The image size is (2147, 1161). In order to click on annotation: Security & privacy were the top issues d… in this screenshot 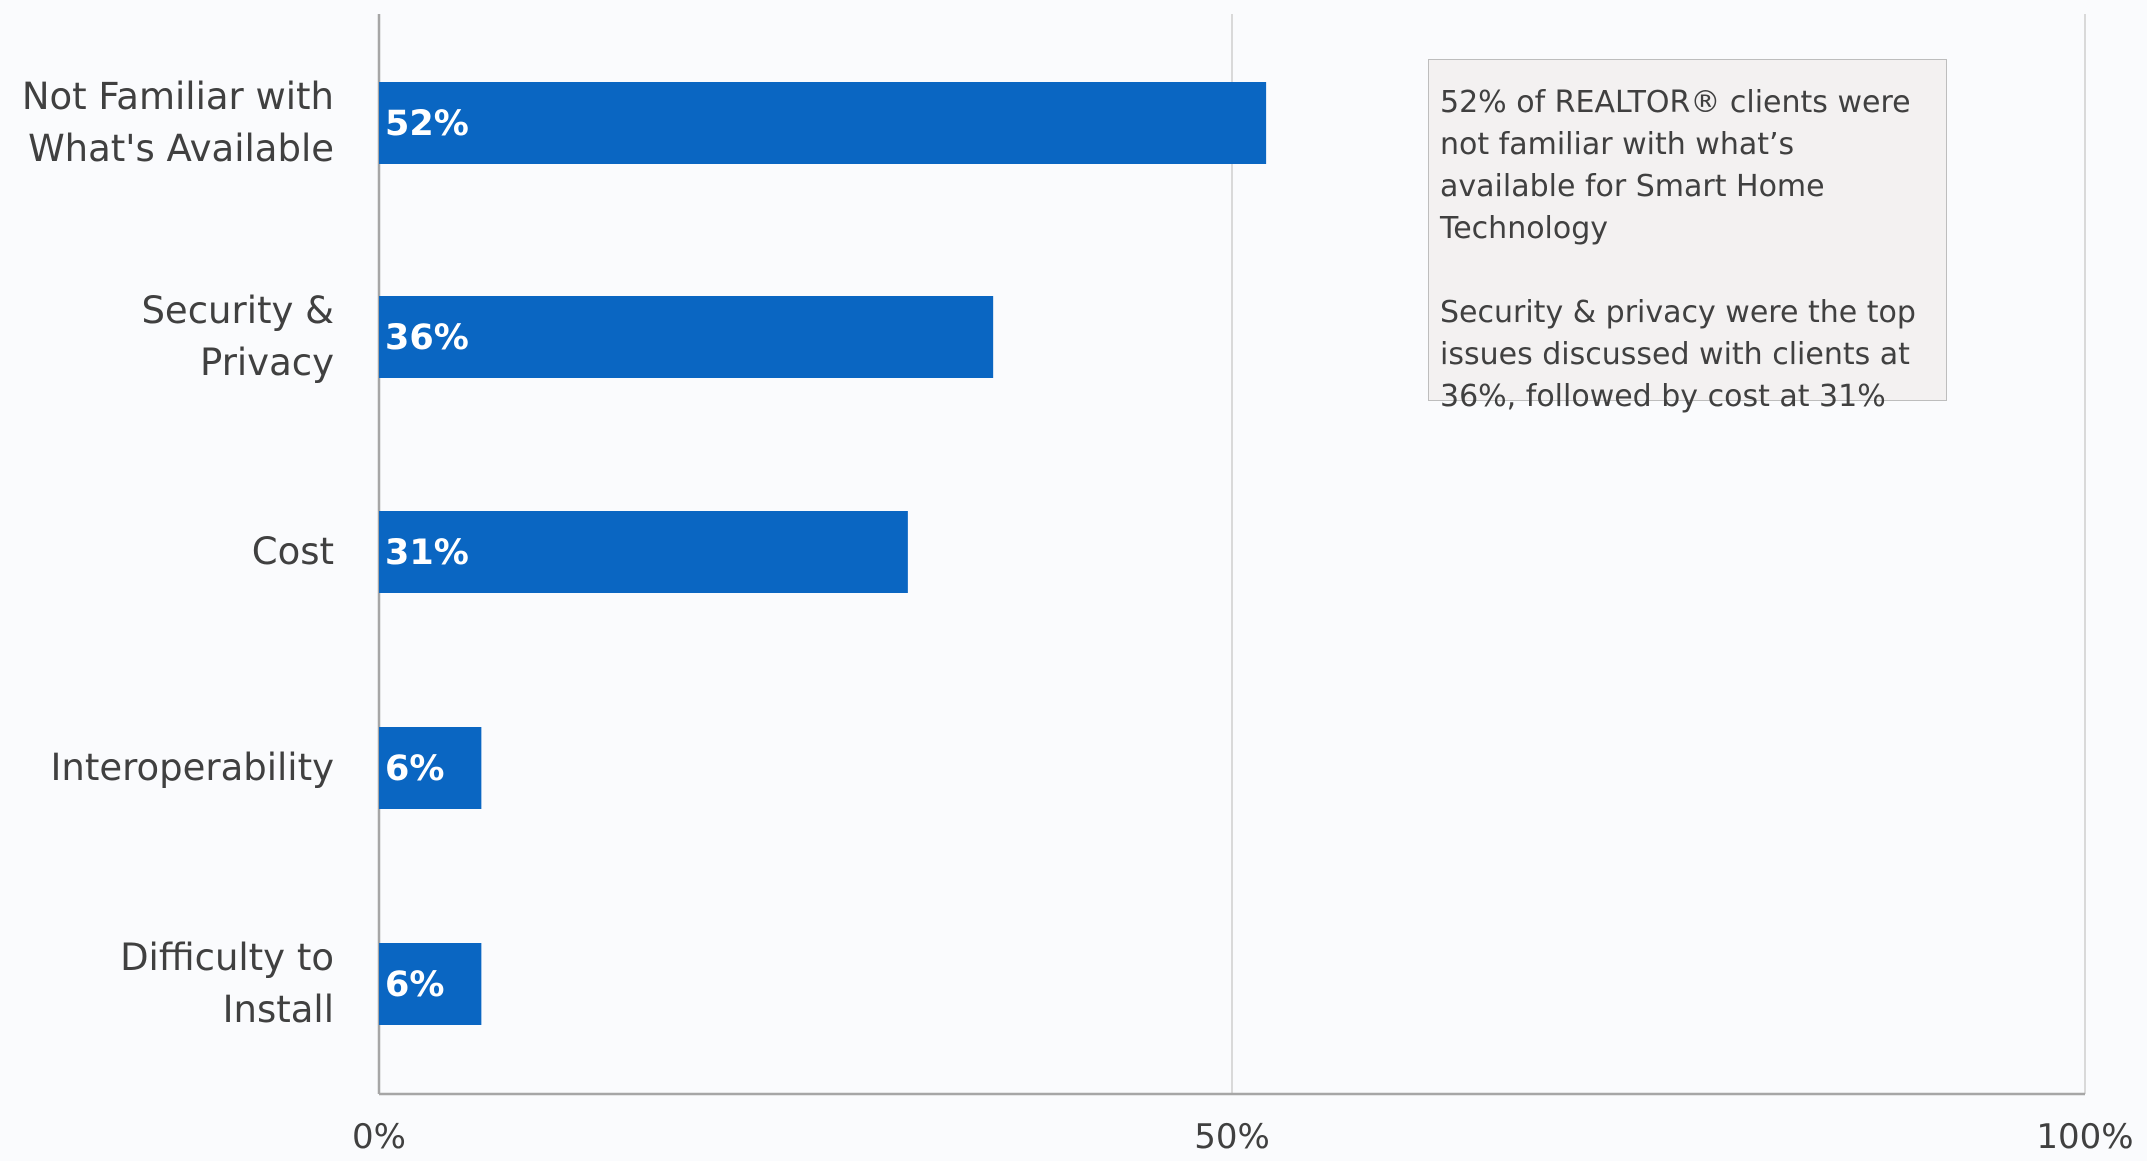, I will do `click(1678, 354)`.